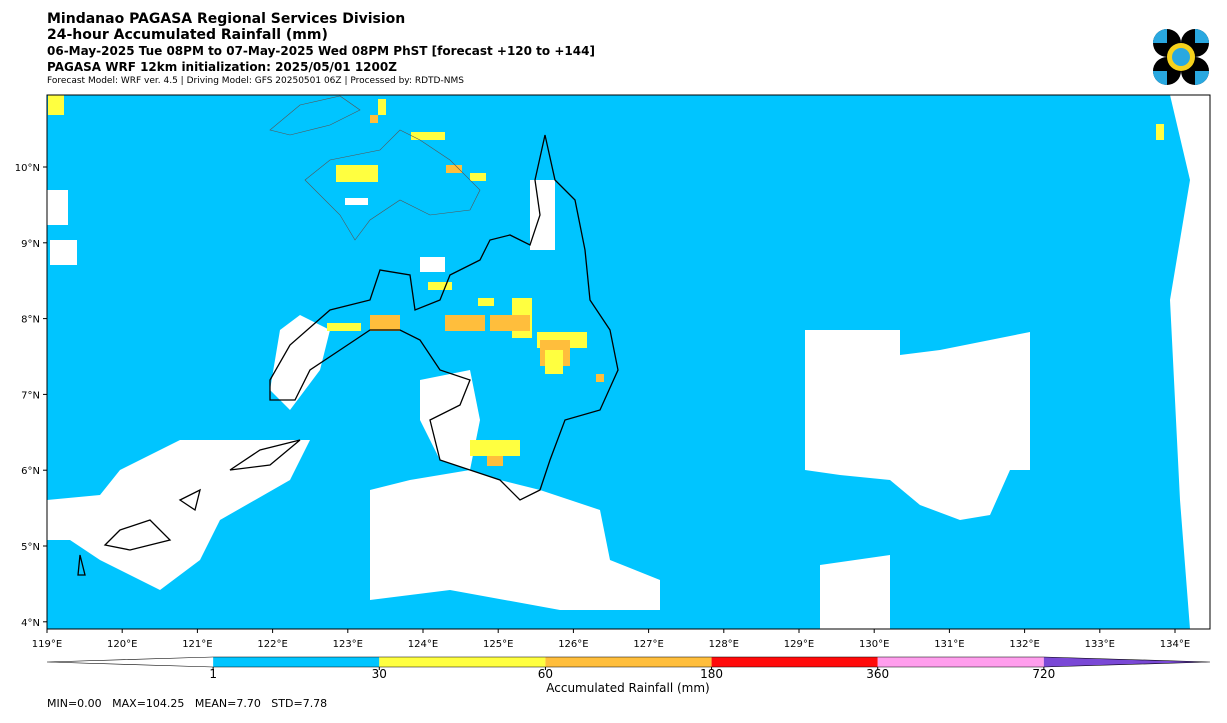 This screenshot has width=1227, height=723. Describe the element at coordinates (627, 688) in the screenshot. I see `colorbar-title: Accumulated Rainfall (mm)` at that location.